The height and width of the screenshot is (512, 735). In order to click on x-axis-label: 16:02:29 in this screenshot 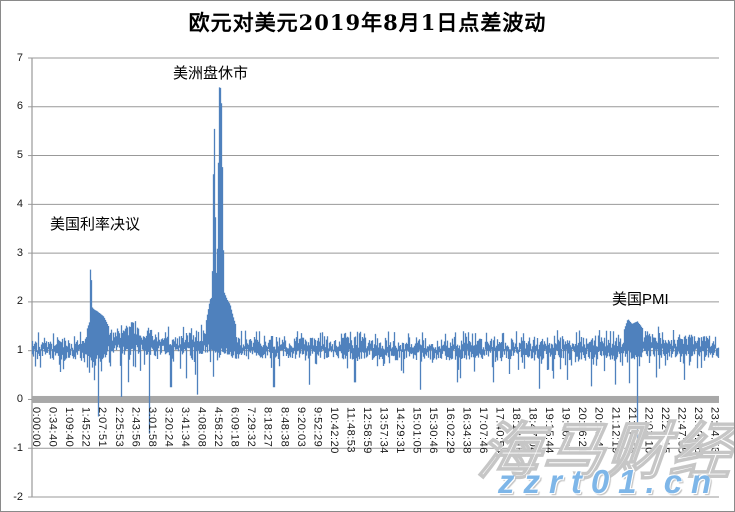, I will do `click(449, 431)`.